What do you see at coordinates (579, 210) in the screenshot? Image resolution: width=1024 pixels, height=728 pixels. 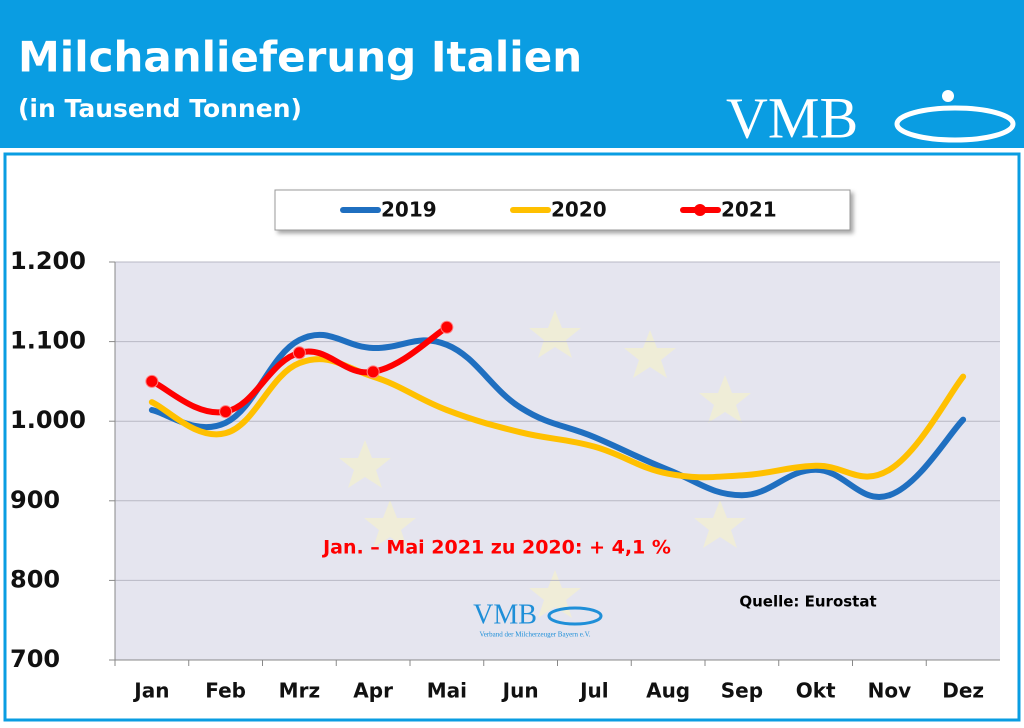 I see `legend-label: 2020` at bounding box center [579, 210].